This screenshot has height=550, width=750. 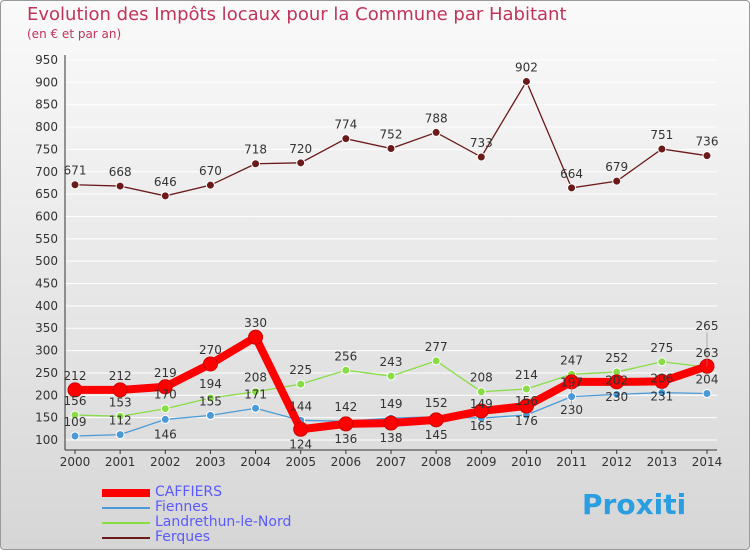 I want to click on x-tick-label: 2008, so click(x=436, y=462).